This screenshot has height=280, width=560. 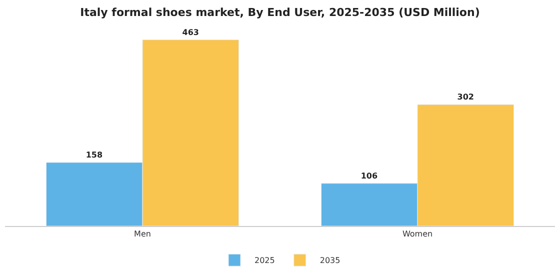 What do you see at coordinates (190, 32) in the screenshot?
I see `data-label: 463` at bounding box center [190, 32].